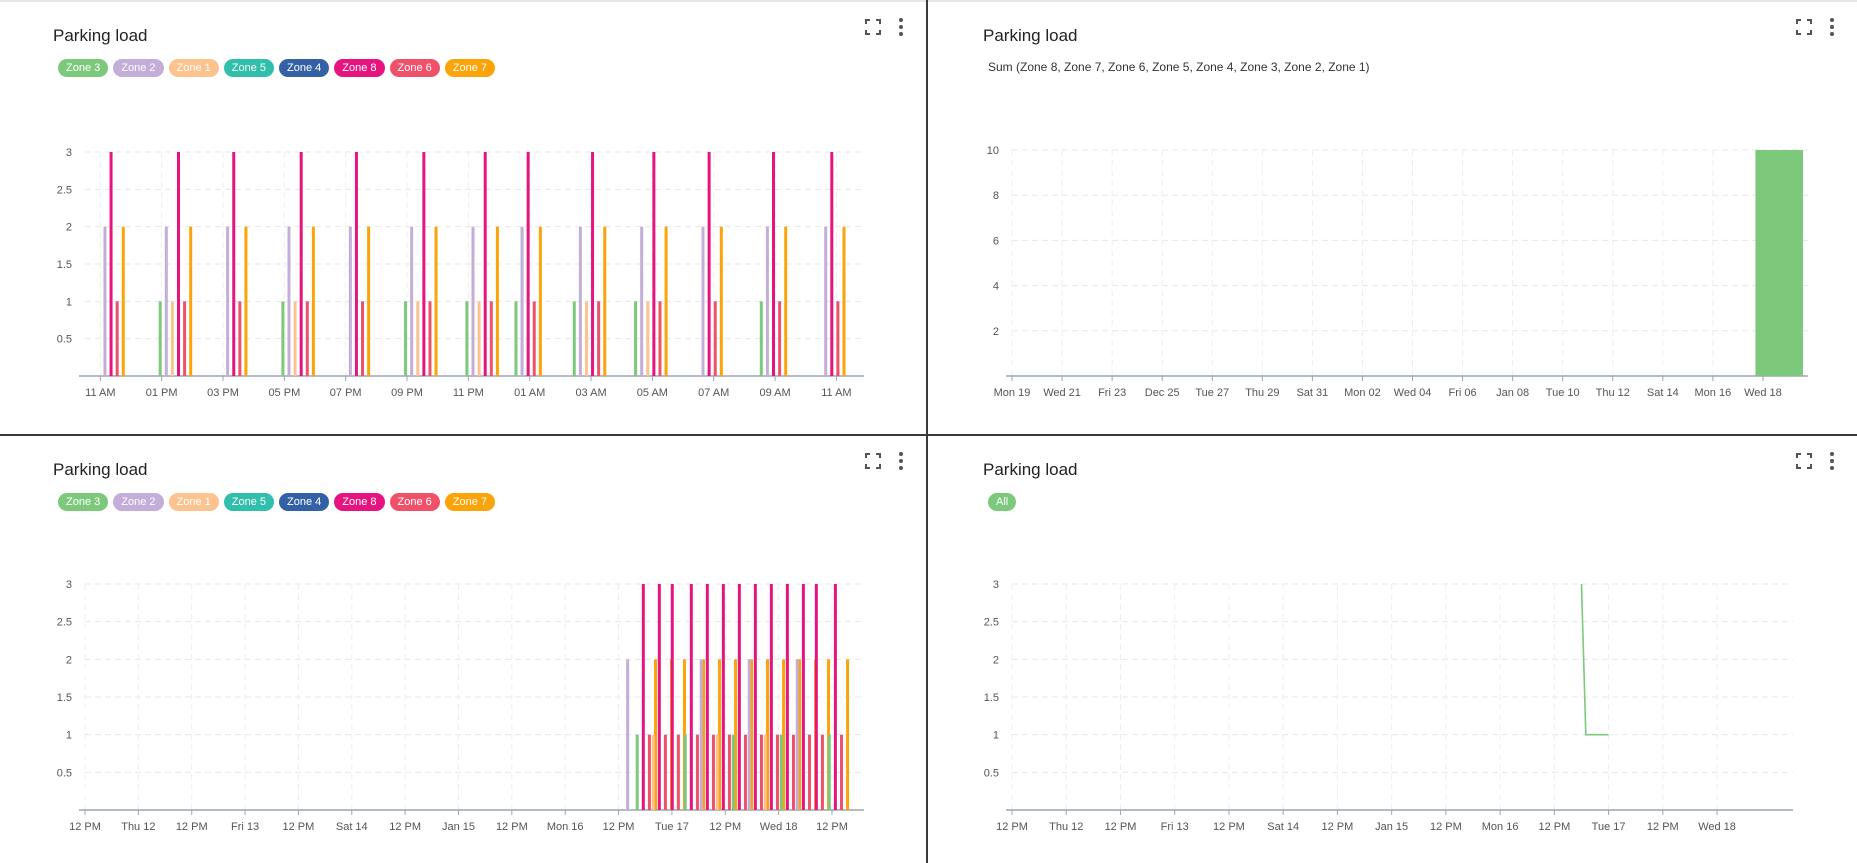  I want to click on legend-chip-zone-1: Zone 1, so click(193, 502).